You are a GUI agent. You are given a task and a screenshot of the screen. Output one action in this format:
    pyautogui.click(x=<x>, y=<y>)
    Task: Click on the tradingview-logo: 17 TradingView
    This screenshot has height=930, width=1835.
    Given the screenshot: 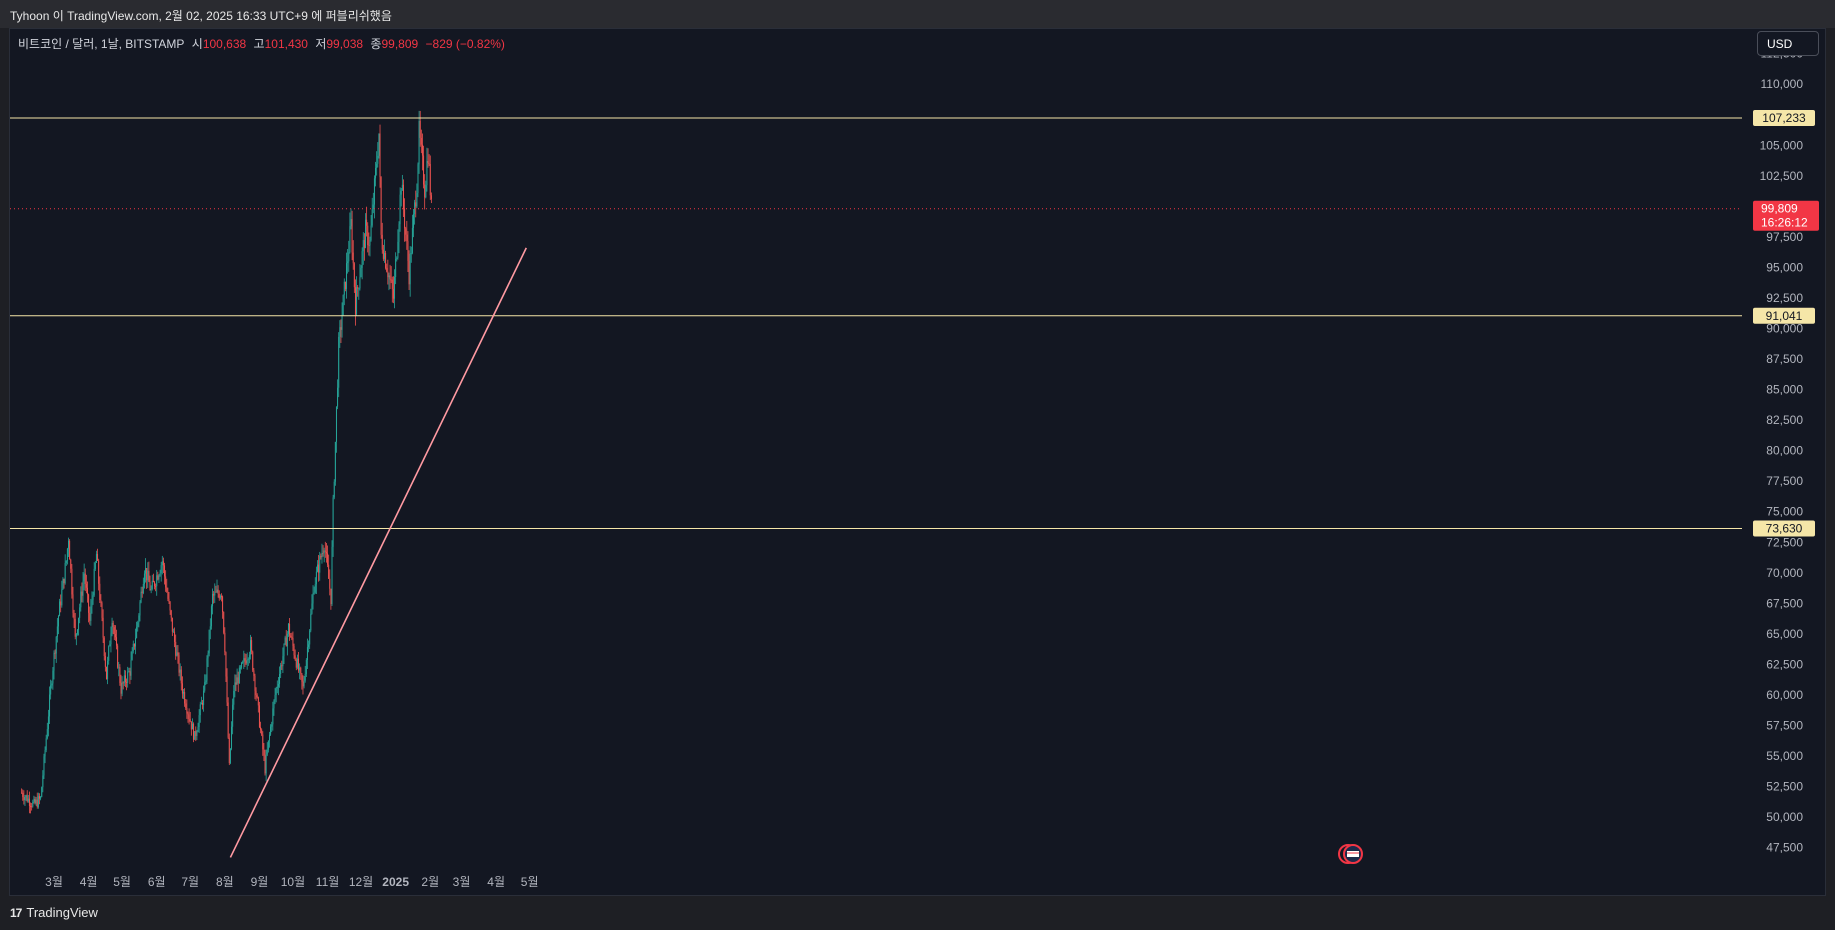 What is the action you would take?
    pyautogui.click(x=54, y=912)
    